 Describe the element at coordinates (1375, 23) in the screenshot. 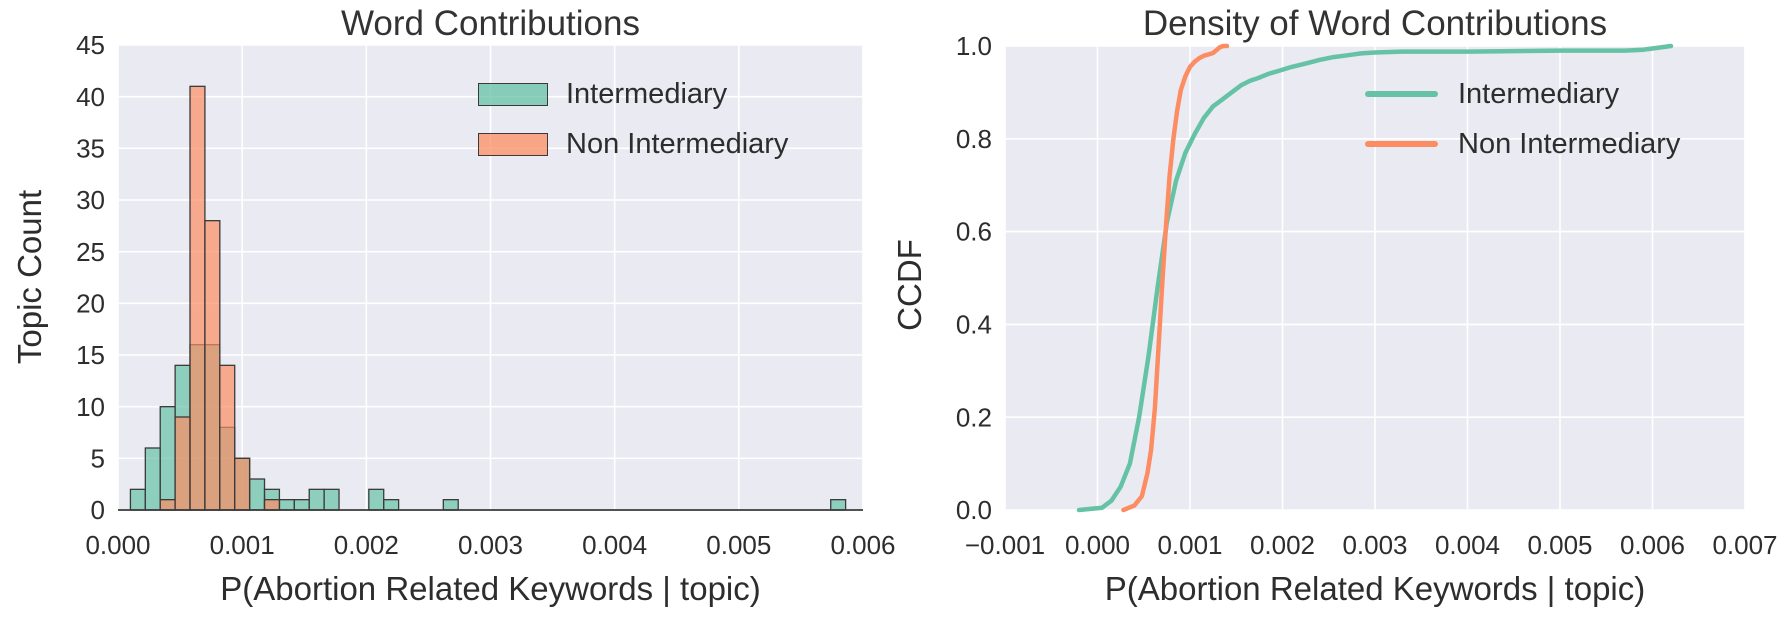

I see `ccdf-title: Density of Word Contributions` at that location.